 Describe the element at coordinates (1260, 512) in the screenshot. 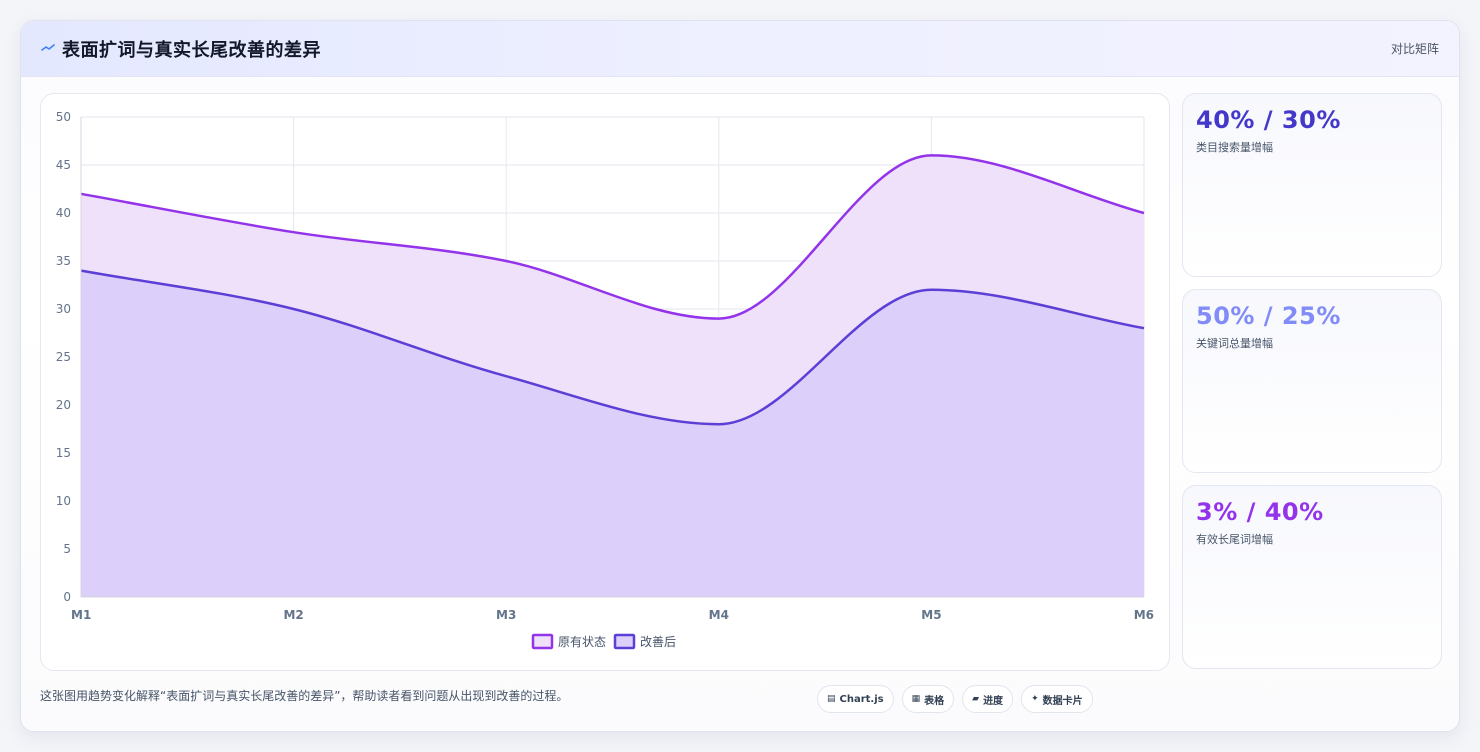

I see `stat-value: 3% / 40%` at that location.